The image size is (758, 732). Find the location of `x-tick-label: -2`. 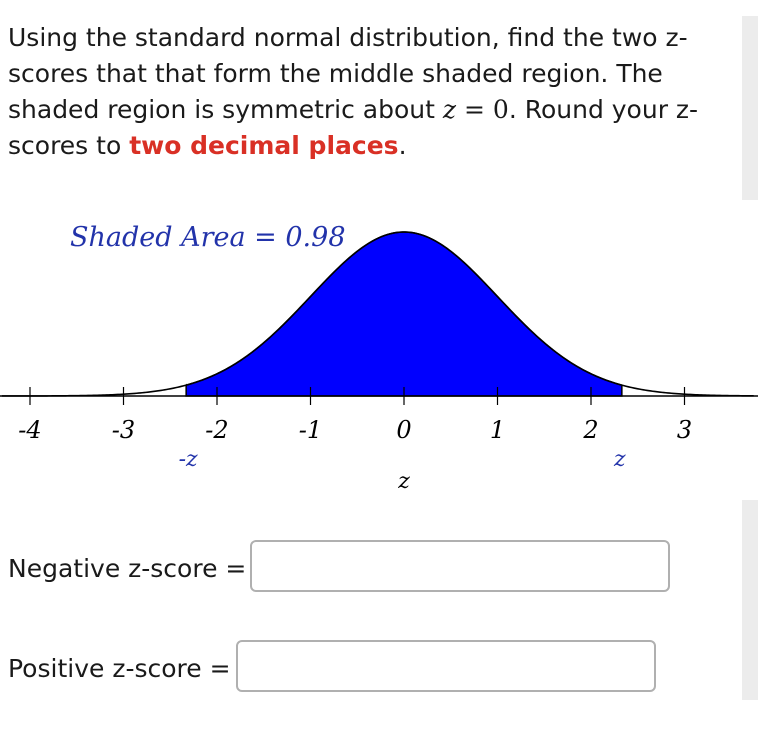

x-tick-label: -2 is located at coordinates (216, 430).